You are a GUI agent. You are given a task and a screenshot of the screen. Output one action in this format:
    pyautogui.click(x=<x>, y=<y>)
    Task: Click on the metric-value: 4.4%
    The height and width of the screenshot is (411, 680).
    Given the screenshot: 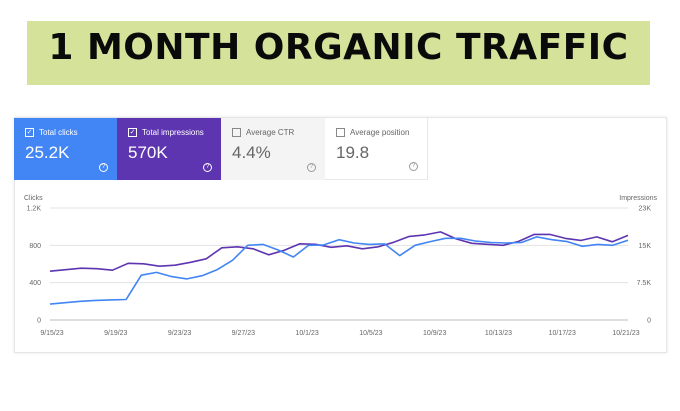 What is the action you would take?
    pyautogui.click(x=251, y=152)
    